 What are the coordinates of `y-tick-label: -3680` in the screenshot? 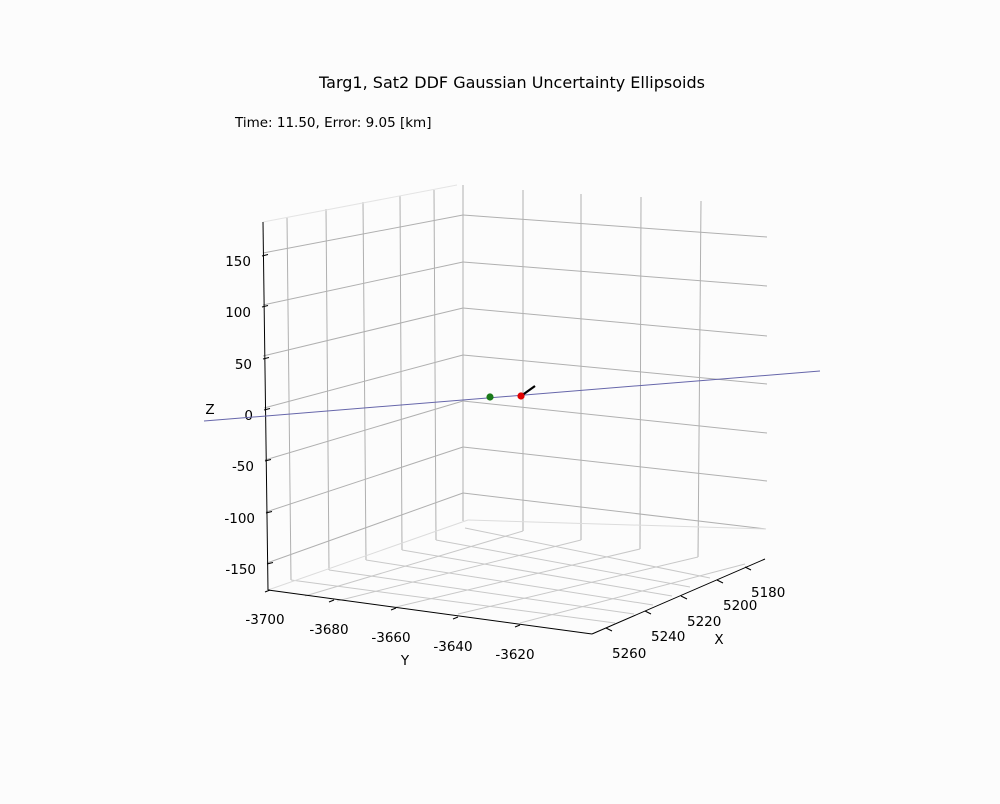 It's located at (328, 630).